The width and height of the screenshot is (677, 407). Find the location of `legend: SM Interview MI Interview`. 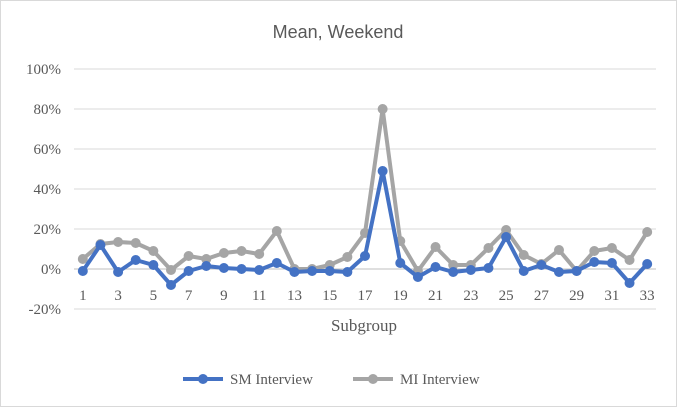

legend: SM Interview MI Interview is located at coordinates (331, 380).